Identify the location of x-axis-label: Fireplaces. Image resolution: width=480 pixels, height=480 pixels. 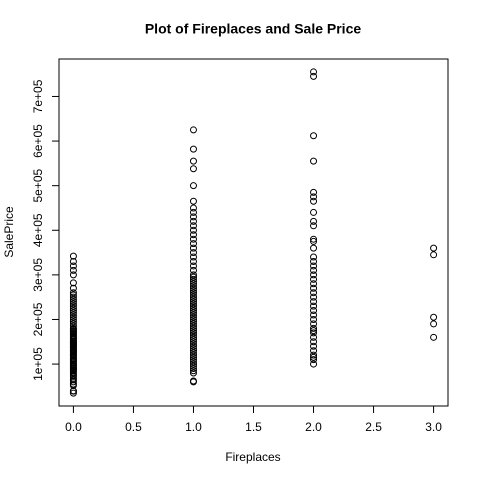
(252, 457).